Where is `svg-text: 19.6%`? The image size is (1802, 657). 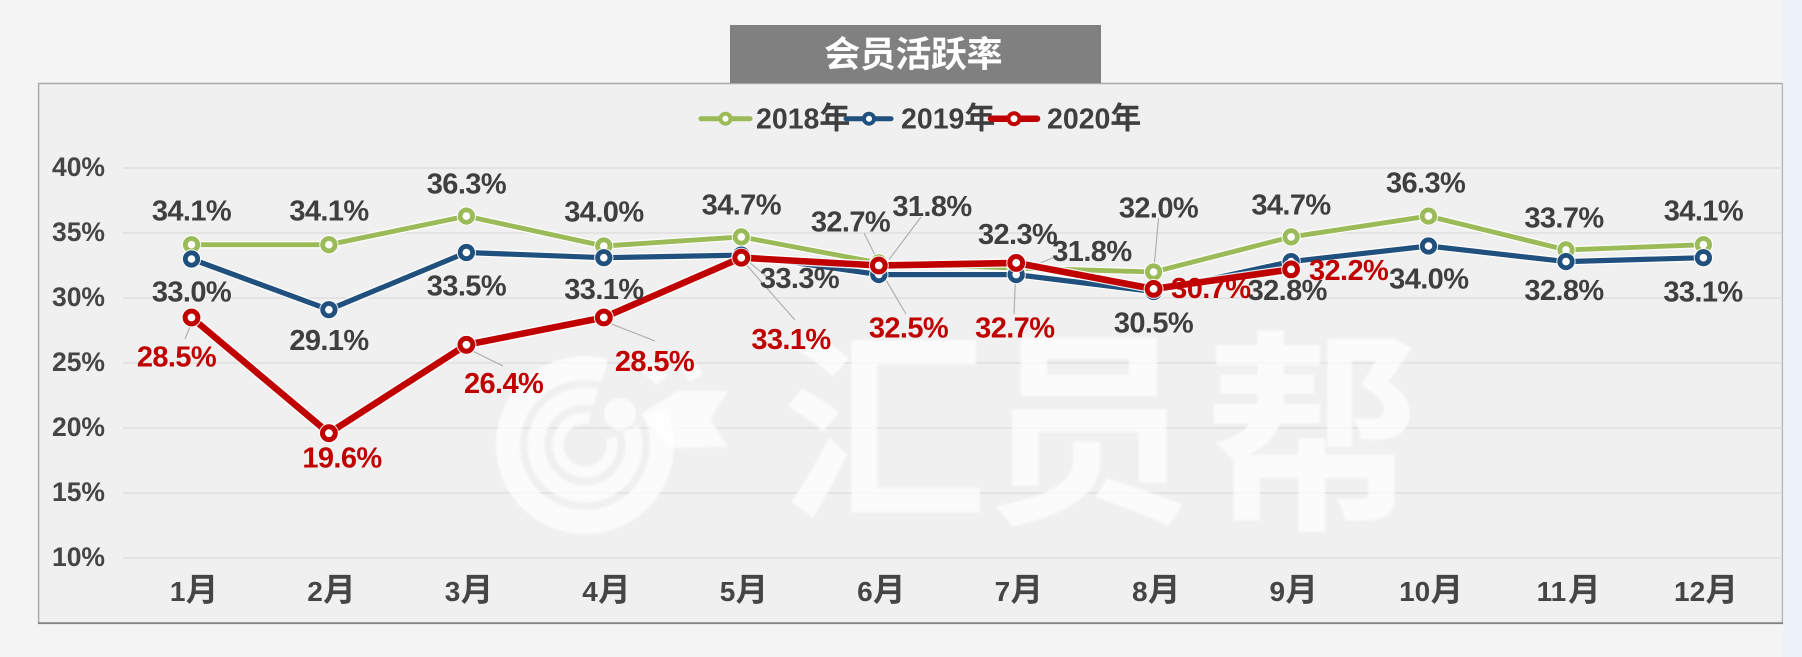 svg-text: 19.6% is located at coordinates (342, 458).